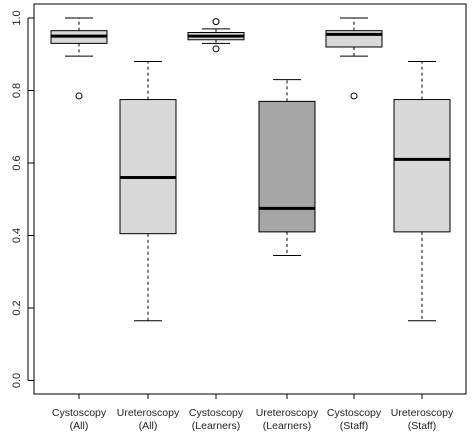 The height and width of the screenshot is (438, 474). Describe the element at coordinates (17, 17) in the screenshot. I see `y-tick-label: 1.0` at that location.